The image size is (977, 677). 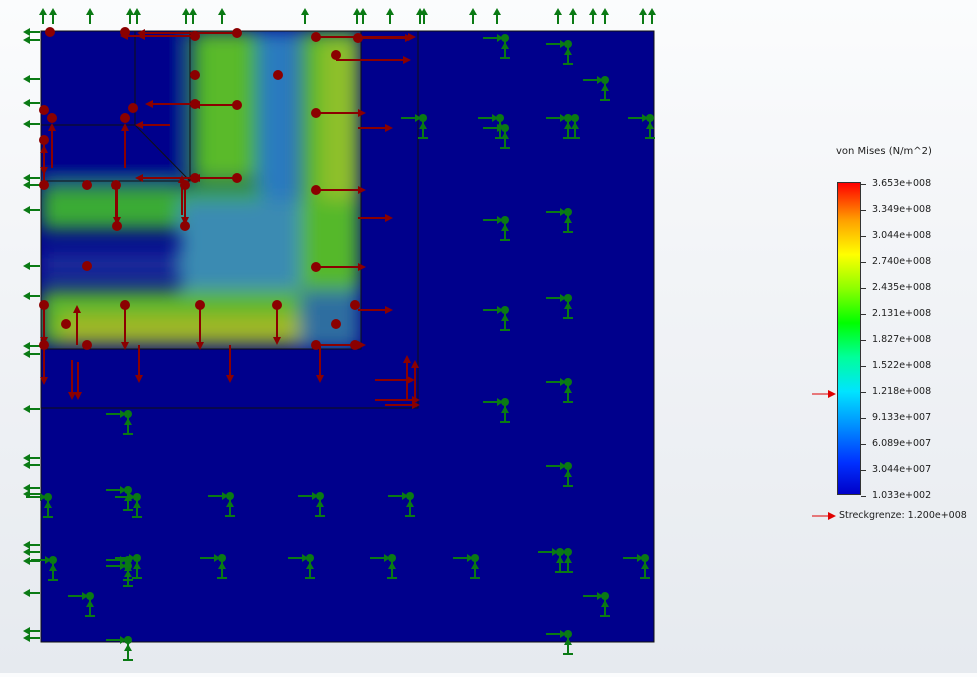 What do you see at coordinates (902, 417) in the screenshot?
I see `legend-tick-label: 9.133e+007` at bounding box center [902, 417].